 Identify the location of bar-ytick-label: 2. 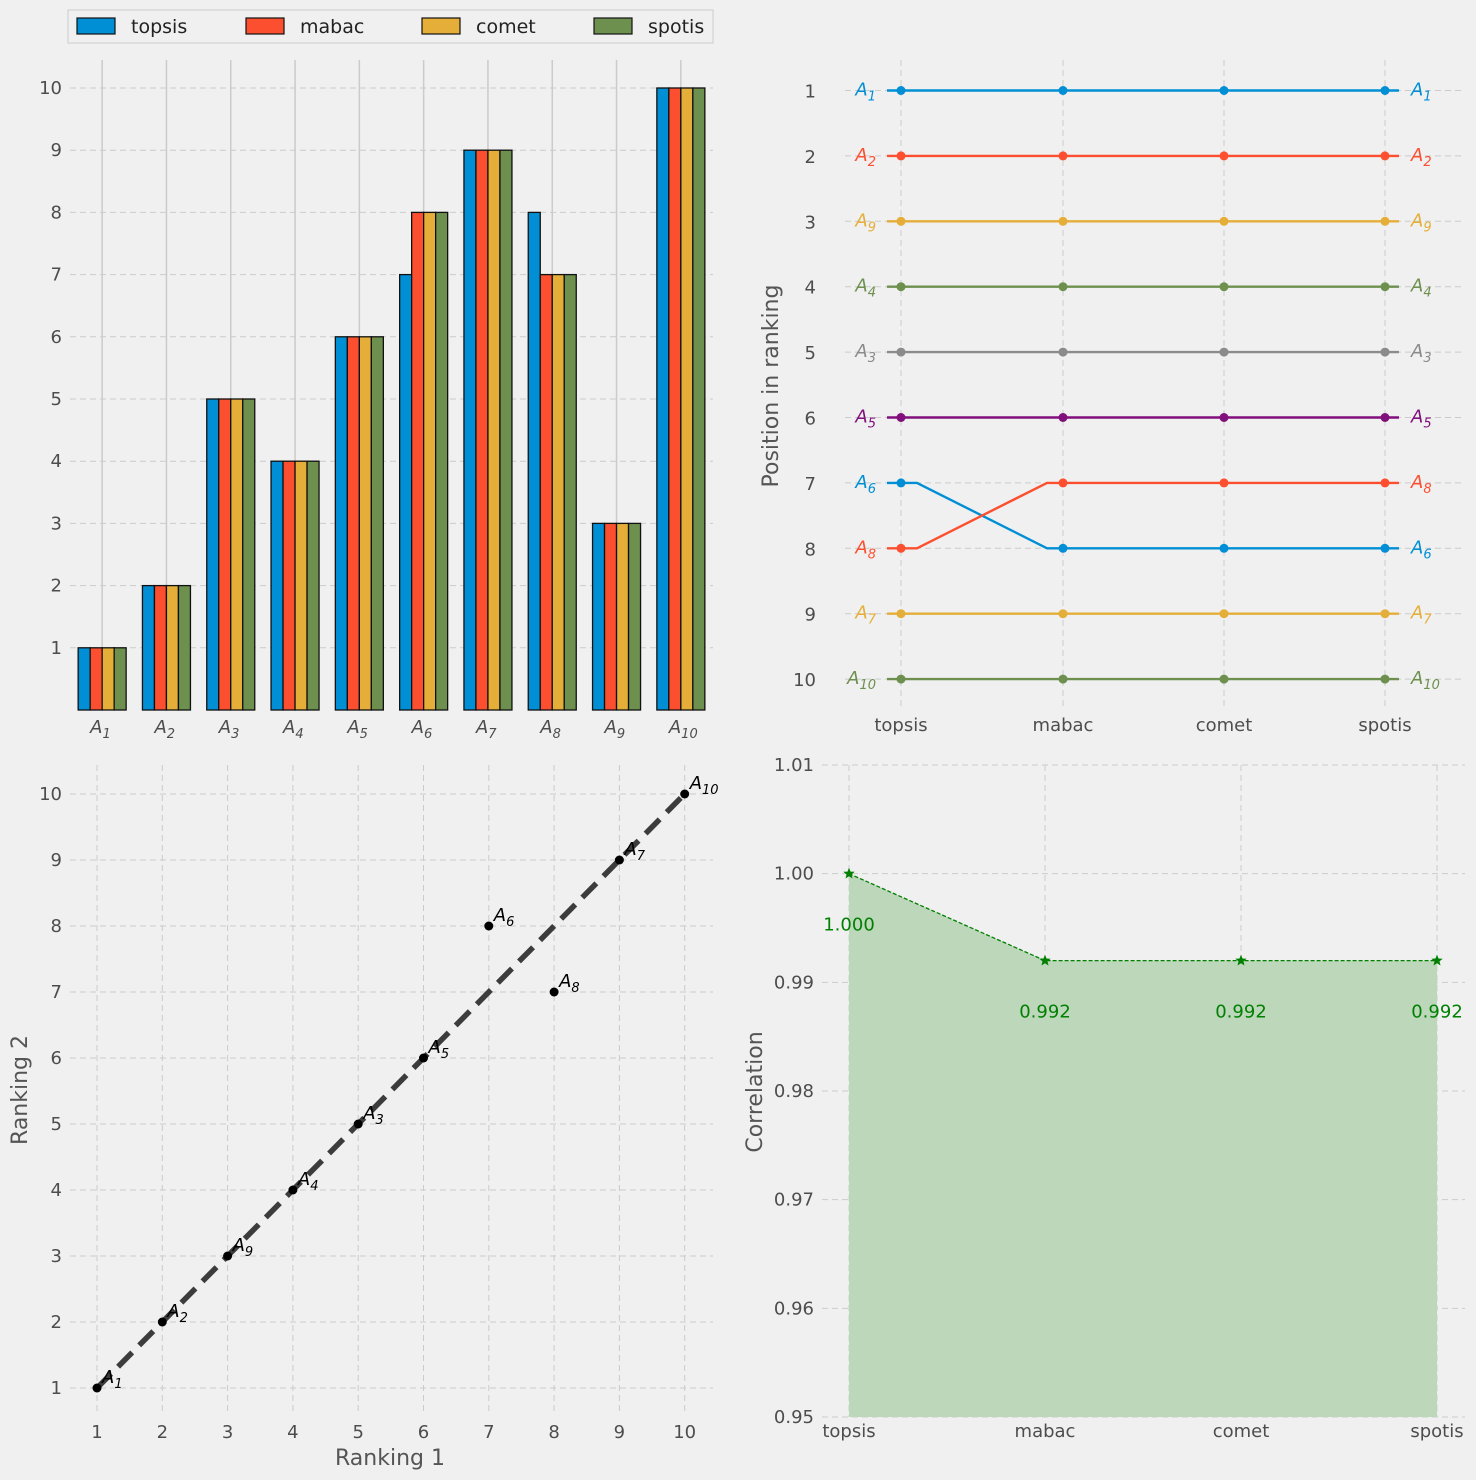
(56, 586).